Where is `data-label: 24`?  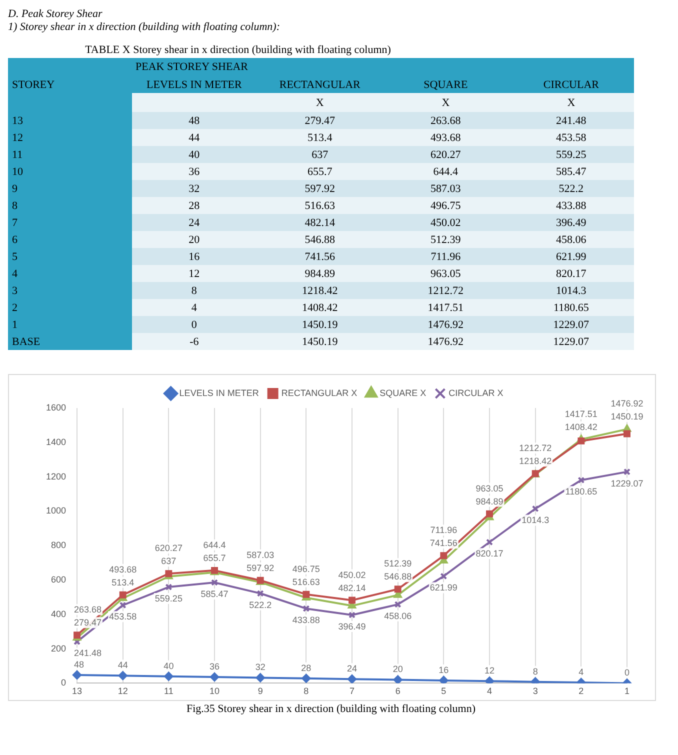 data-label: 24 is located at coordinates (352, 669).